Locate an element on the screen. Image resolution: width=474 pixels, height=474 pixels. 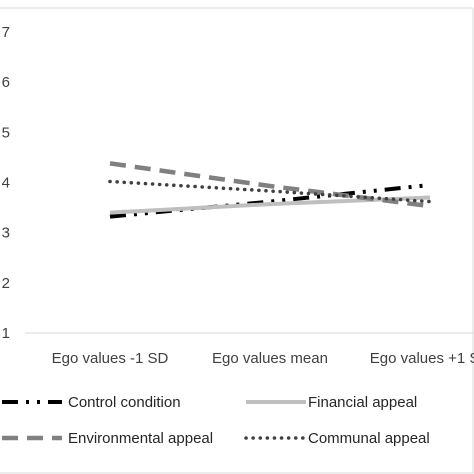
y-tick-labels: 1 2 3 4 5 6 7 is located at coordinates (6, 183).